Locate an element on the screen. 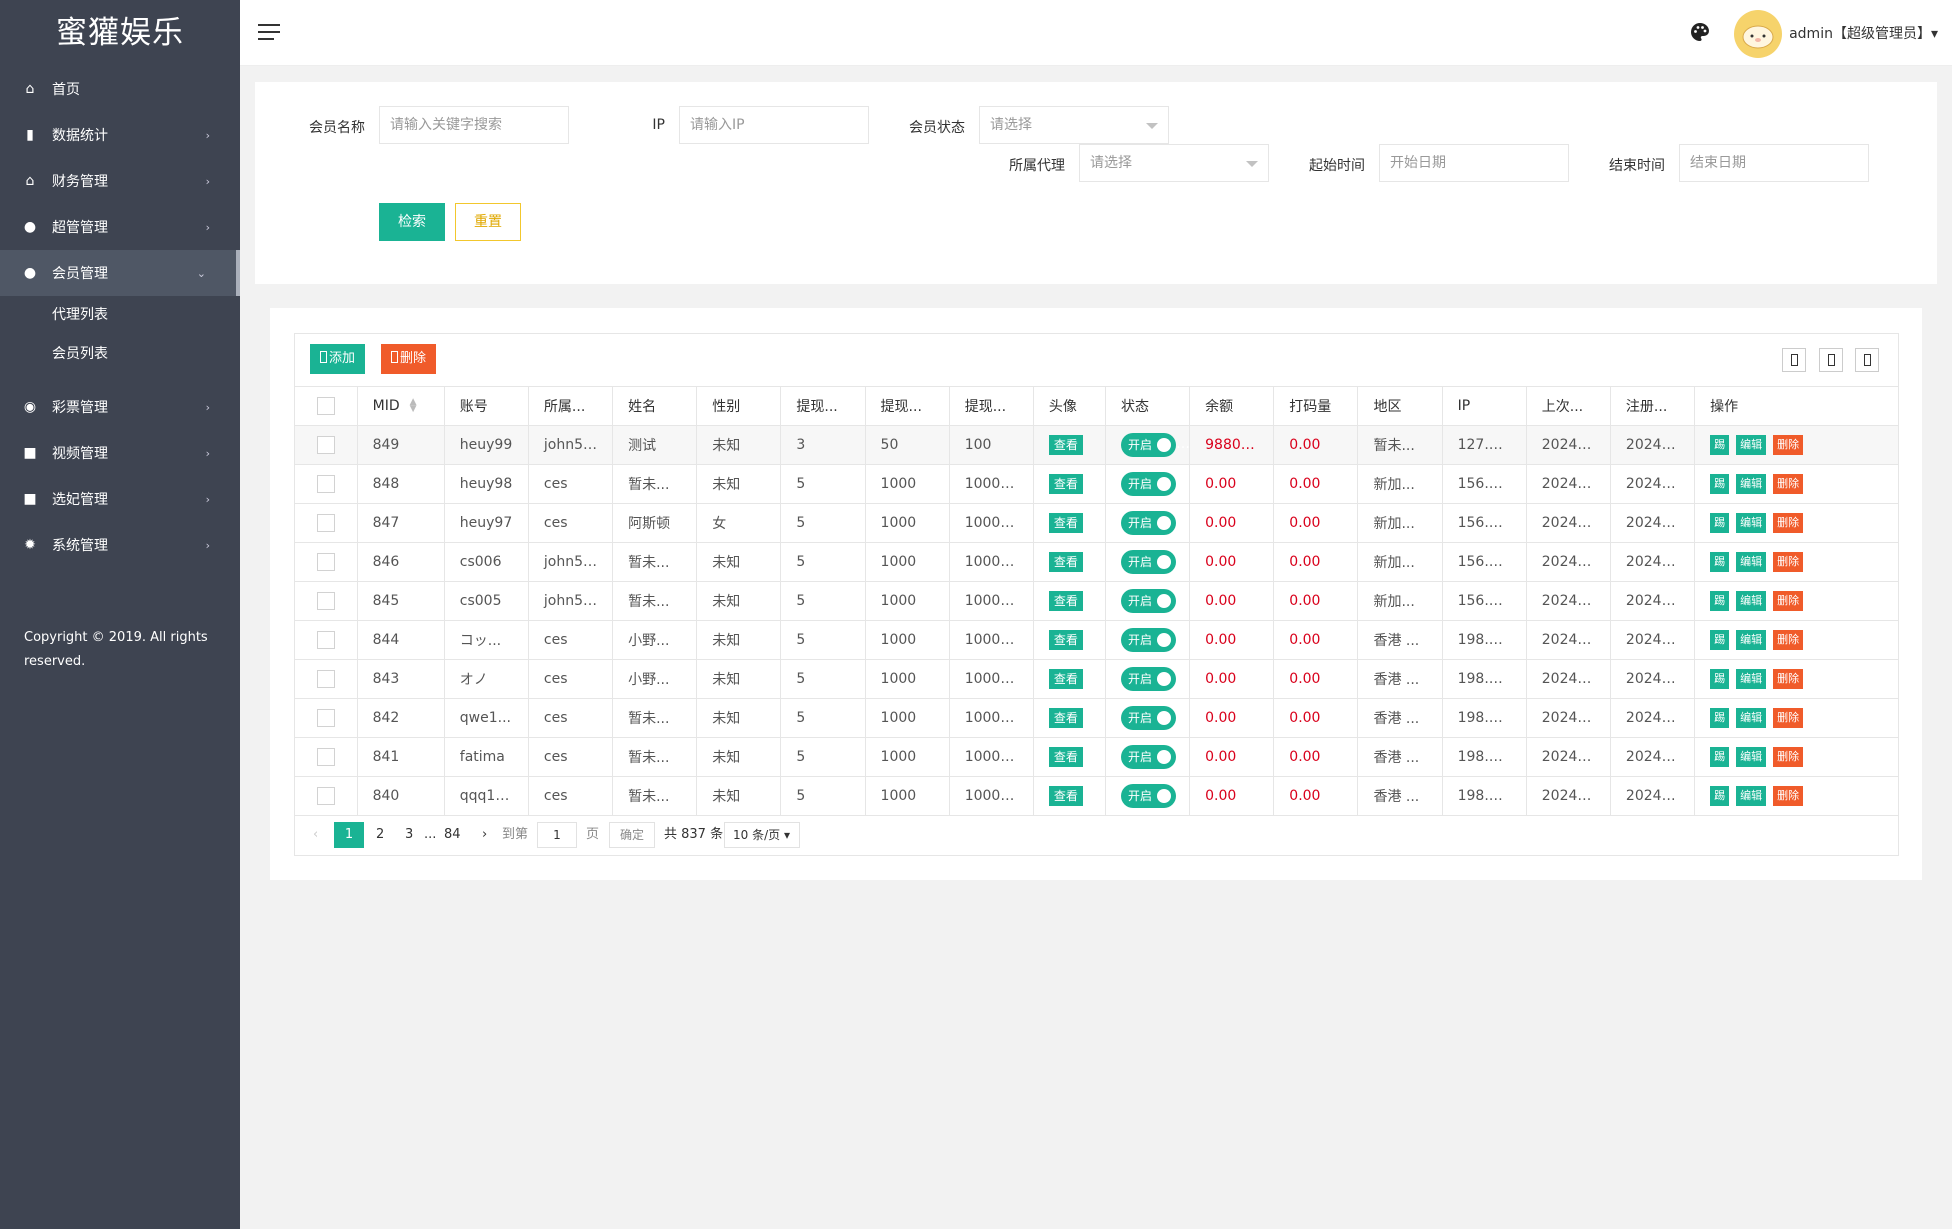  prev-page-icon: ‹ is located at coordinates (316, 834).